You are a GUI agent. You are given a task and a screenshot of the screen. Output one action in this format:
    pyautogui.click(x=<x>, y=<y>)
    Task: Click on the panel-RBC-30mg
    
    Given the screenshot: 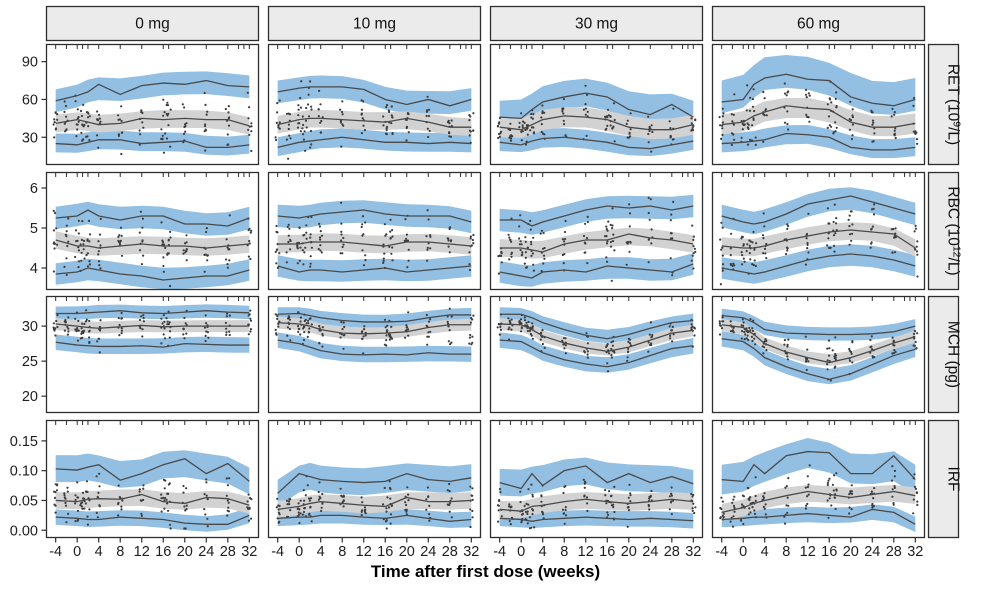 What is the action you would take?
    pyautogui.click(x=596, y=231)
    